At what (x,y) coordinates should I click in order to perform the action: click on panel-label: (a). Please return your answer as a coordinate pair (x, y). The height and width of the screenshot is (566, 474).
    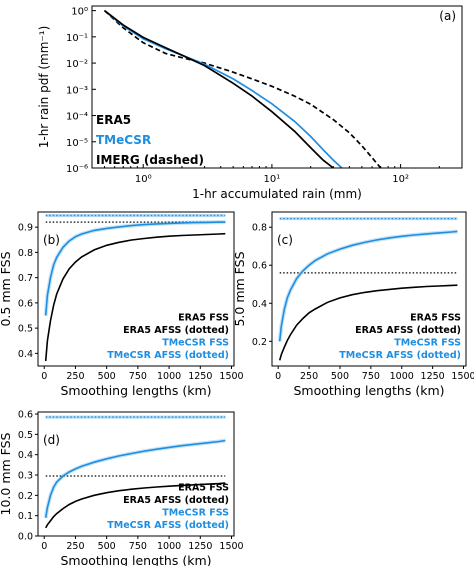
    Looking at the image, I should click on (447, 16).